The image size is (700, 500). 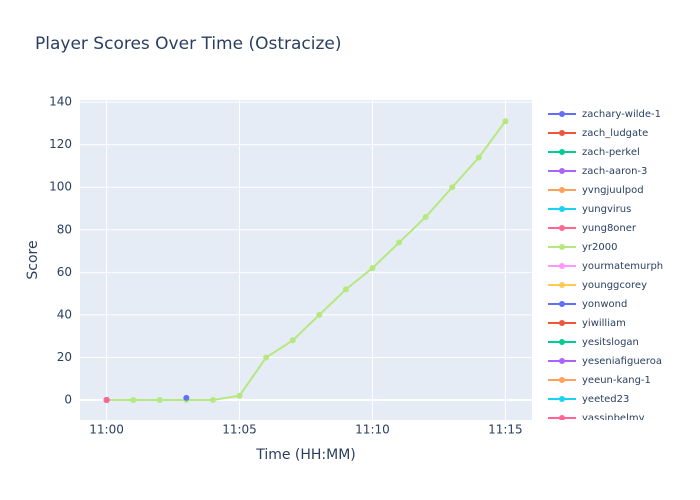 What do you see at coordinates (606, 209) in the screenshot?
I see `legend-label: yungvirus` at bounding box center [606, 209].